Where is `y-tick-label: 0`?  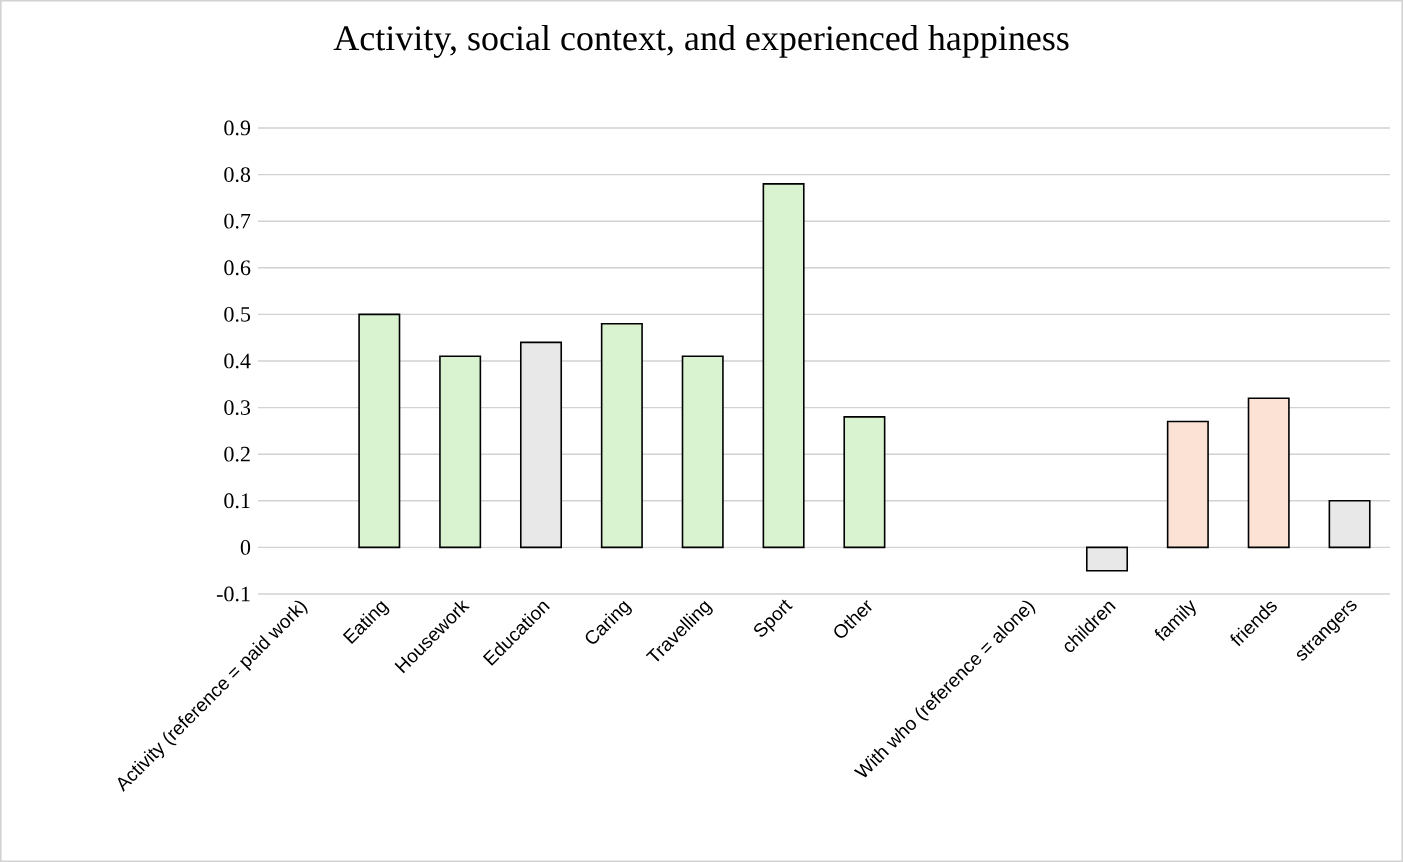
y-tick-label: 0 is located at coordinates (245, 547).